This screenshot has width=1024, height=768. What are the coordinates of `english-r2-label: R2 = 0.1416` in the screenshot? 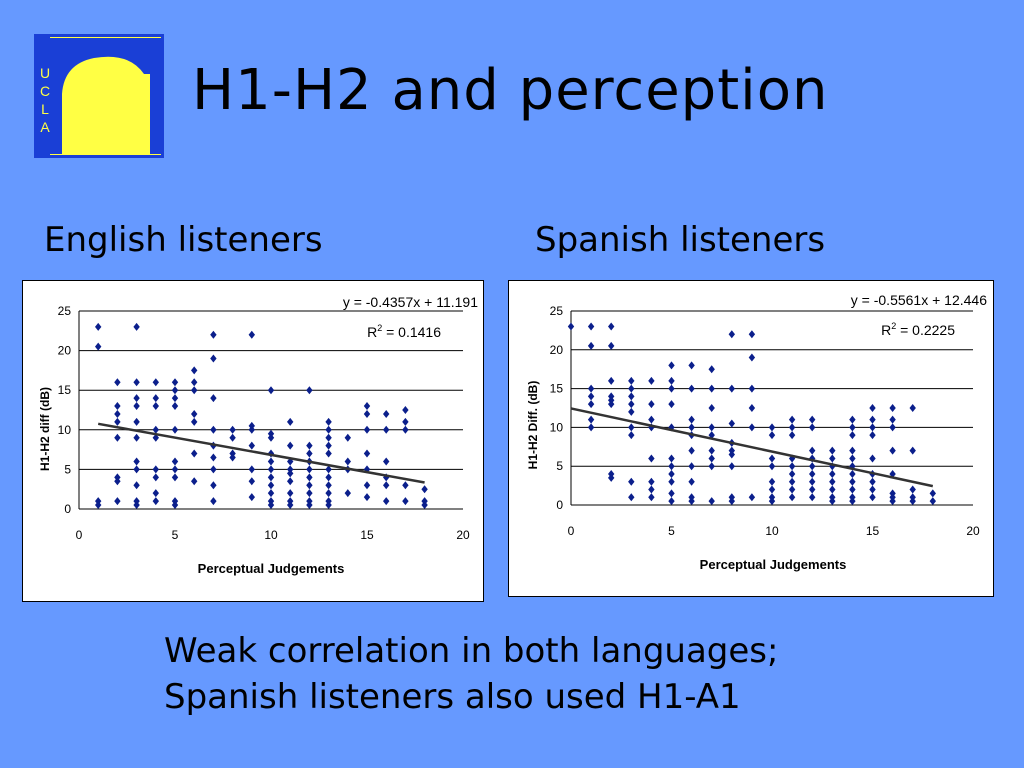 It's located at (404, 331).